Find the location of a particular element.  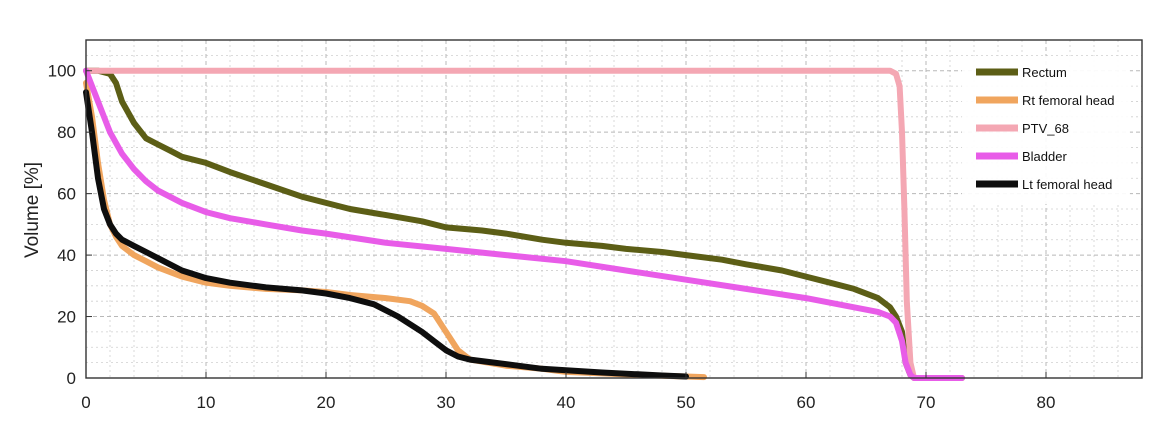

y-tick-label: 40 is located at coordinates (66, 255).